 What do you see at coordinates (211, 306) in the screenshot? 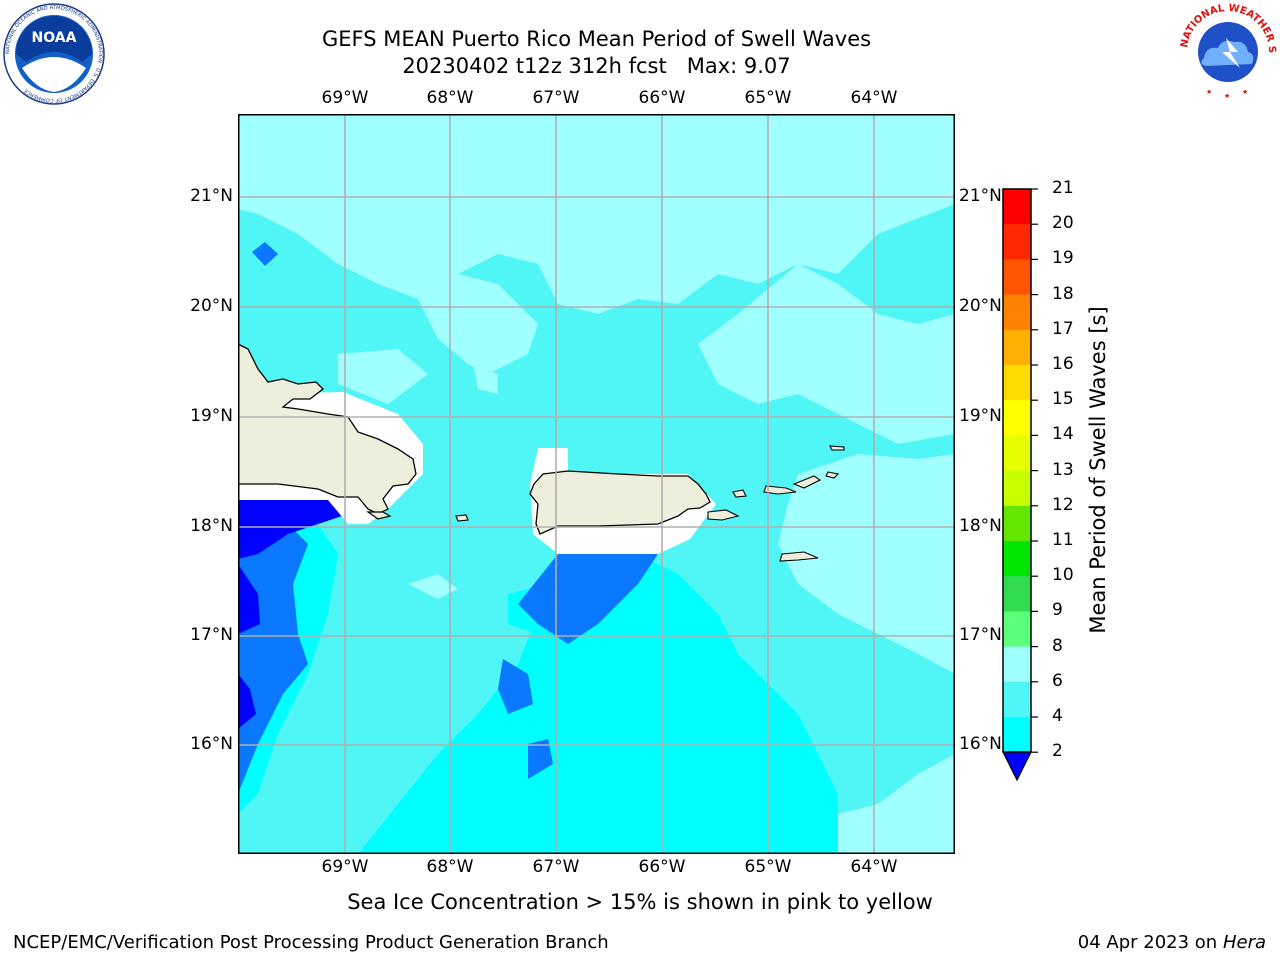
I see `lat-label-left: 20°N` at bounding box center [211, 306].